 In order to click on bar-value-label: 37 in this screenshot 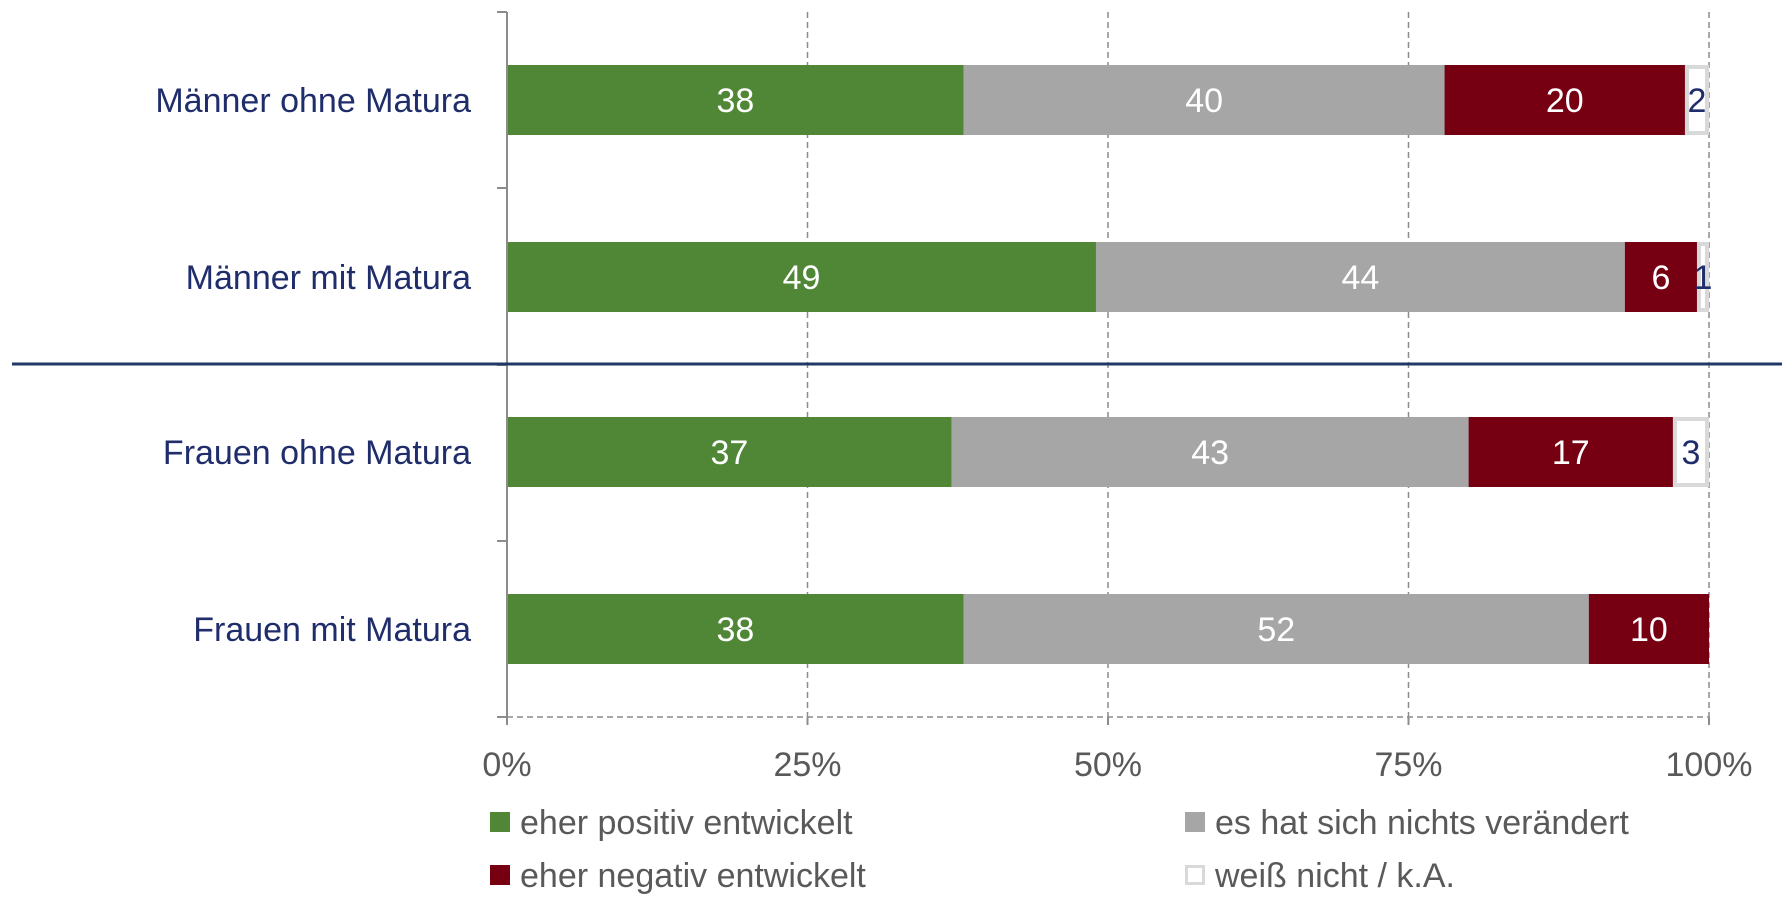, I will do `click(729, 453)`.